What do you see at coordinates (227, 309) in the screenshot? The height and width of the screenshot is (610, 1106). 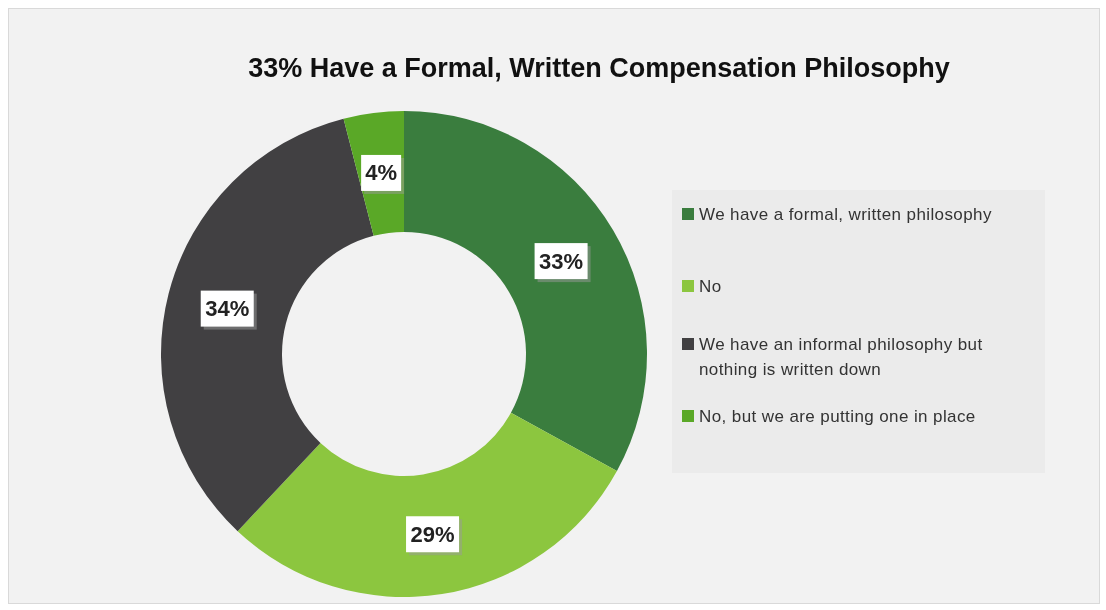 I see `data-label: 34%` at bounding box center [227, 309].